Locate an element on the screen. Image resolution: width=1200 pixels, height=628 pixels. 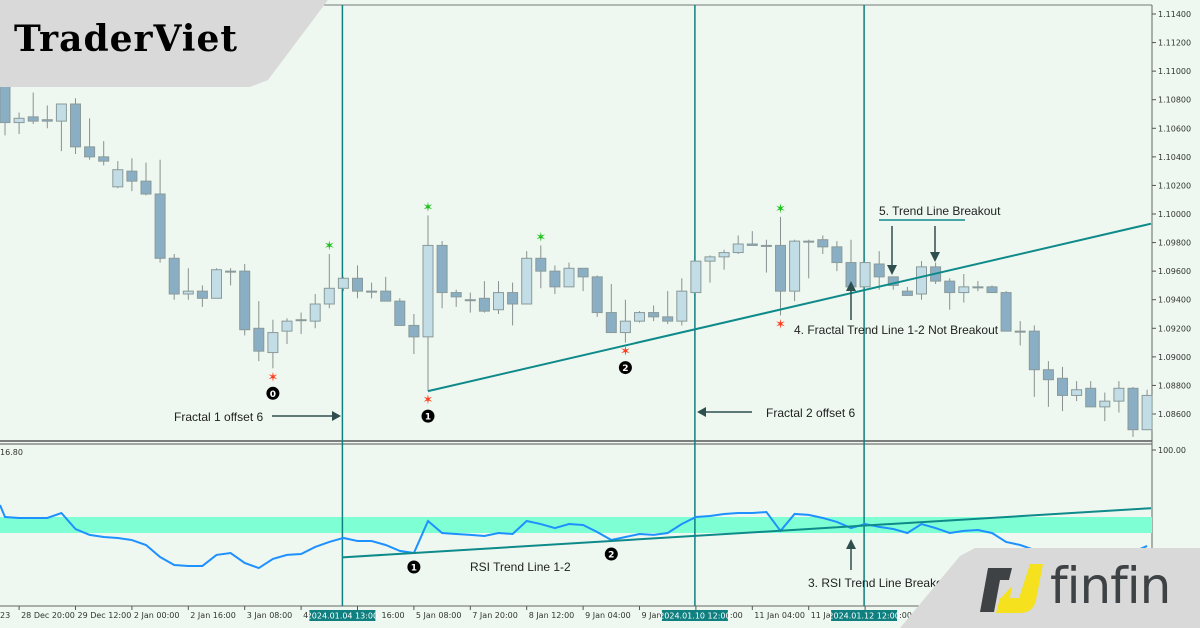
traderviet-logo: TraderViet is located at coordinates (126, 39).